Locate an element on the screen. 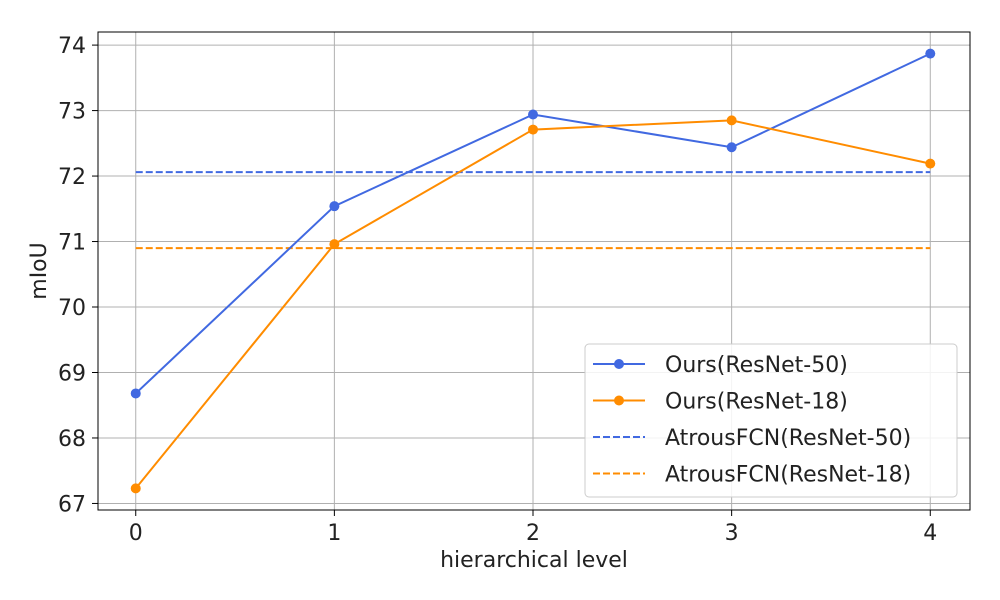 This screenshot has width=1000, height=600. legend-label: Ours(ResNet-18) is located at coordinates (756, 402).